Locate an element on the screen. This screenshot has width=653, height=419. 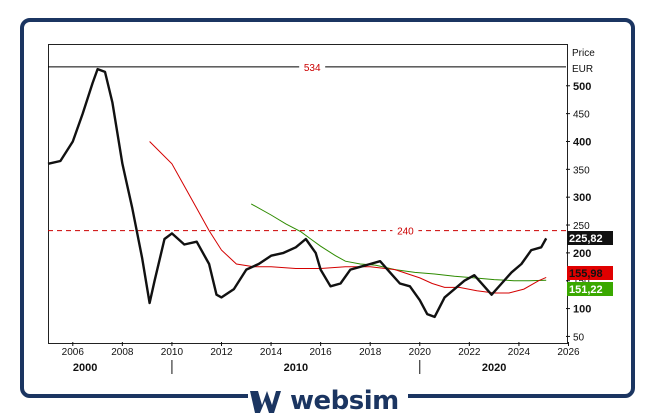
websim-logo-text: websim is located at coordinates (344, 401).